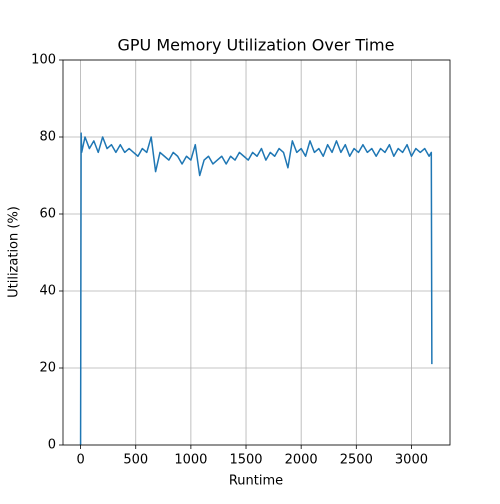  I want to click on x-tick-label: 2000, so click(301, 460).